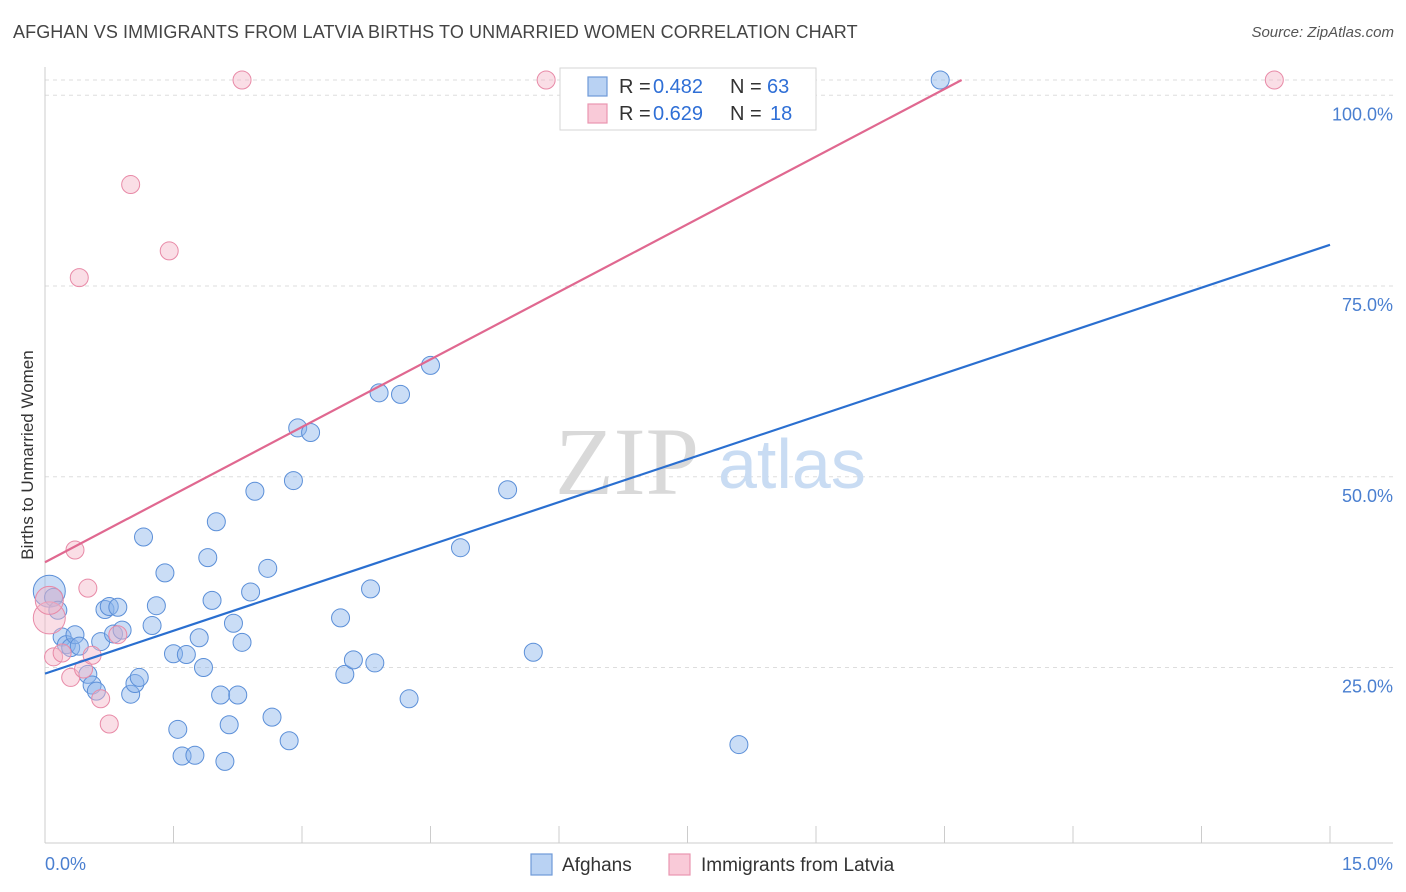 The width and height of the screenshot is (1406, 892). What do you see at coordinates (597, 113) in the screenshot?
I see `legend-swatch-latvia` at bounding box center [597, 113].